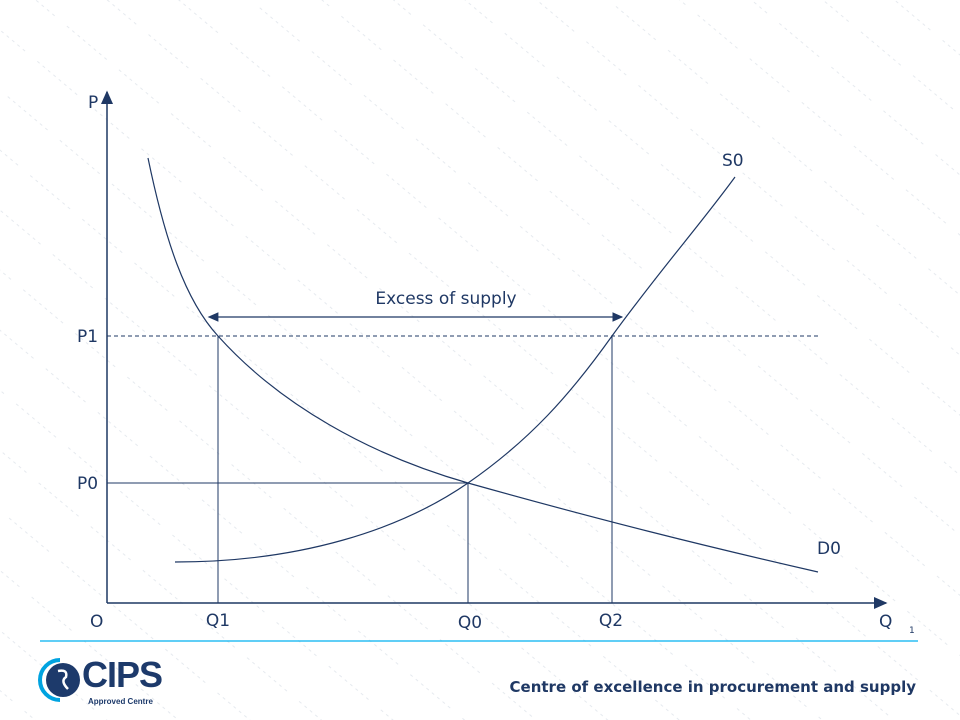  What do you see at coordinates (829, 549) in the screenshot?
I see `d0-label: D0` at bounding box center [829, 549].